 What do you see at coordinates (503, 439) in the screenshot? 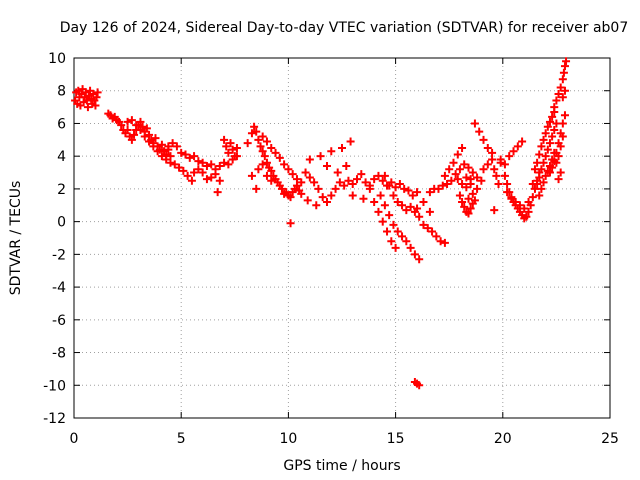
I see `x-tick-label: 20` at bounding box center [503, 439].